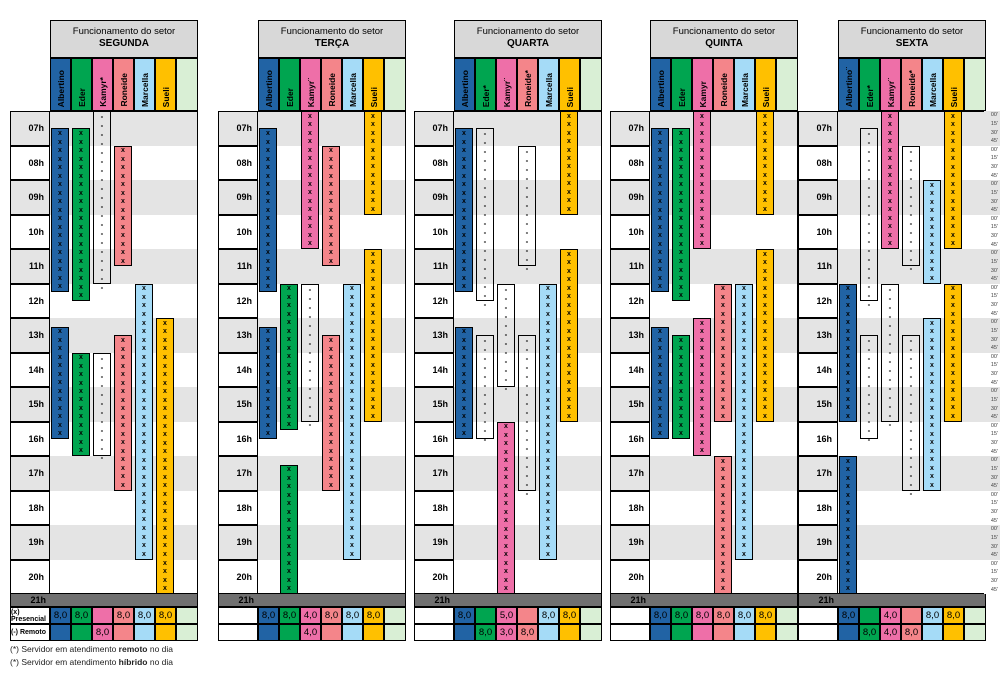 The height and width of the screenshot is (675, 1000). What do you see at coordinates (123, 615) in the screenshot?
I see `total-presencial-roneide: 8,0` at bounding box center [123, 615].